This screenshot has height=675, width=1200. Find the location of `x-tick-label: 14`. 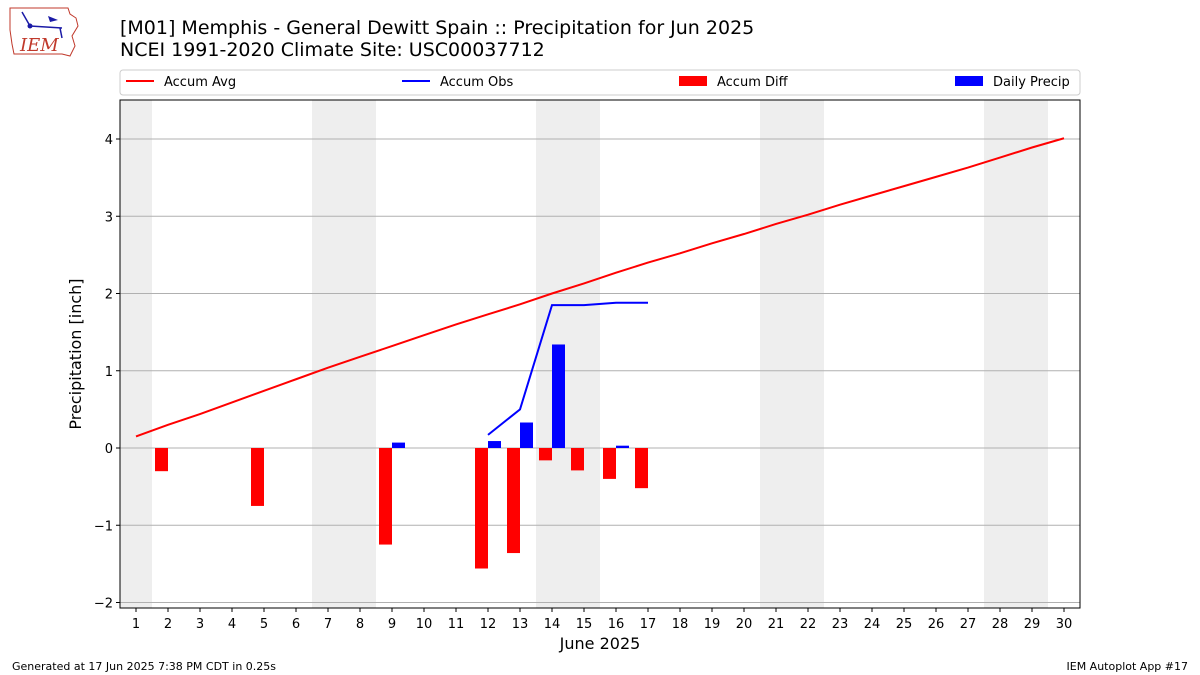

x-tick-label: 14 is located at coordinates (552, 624).